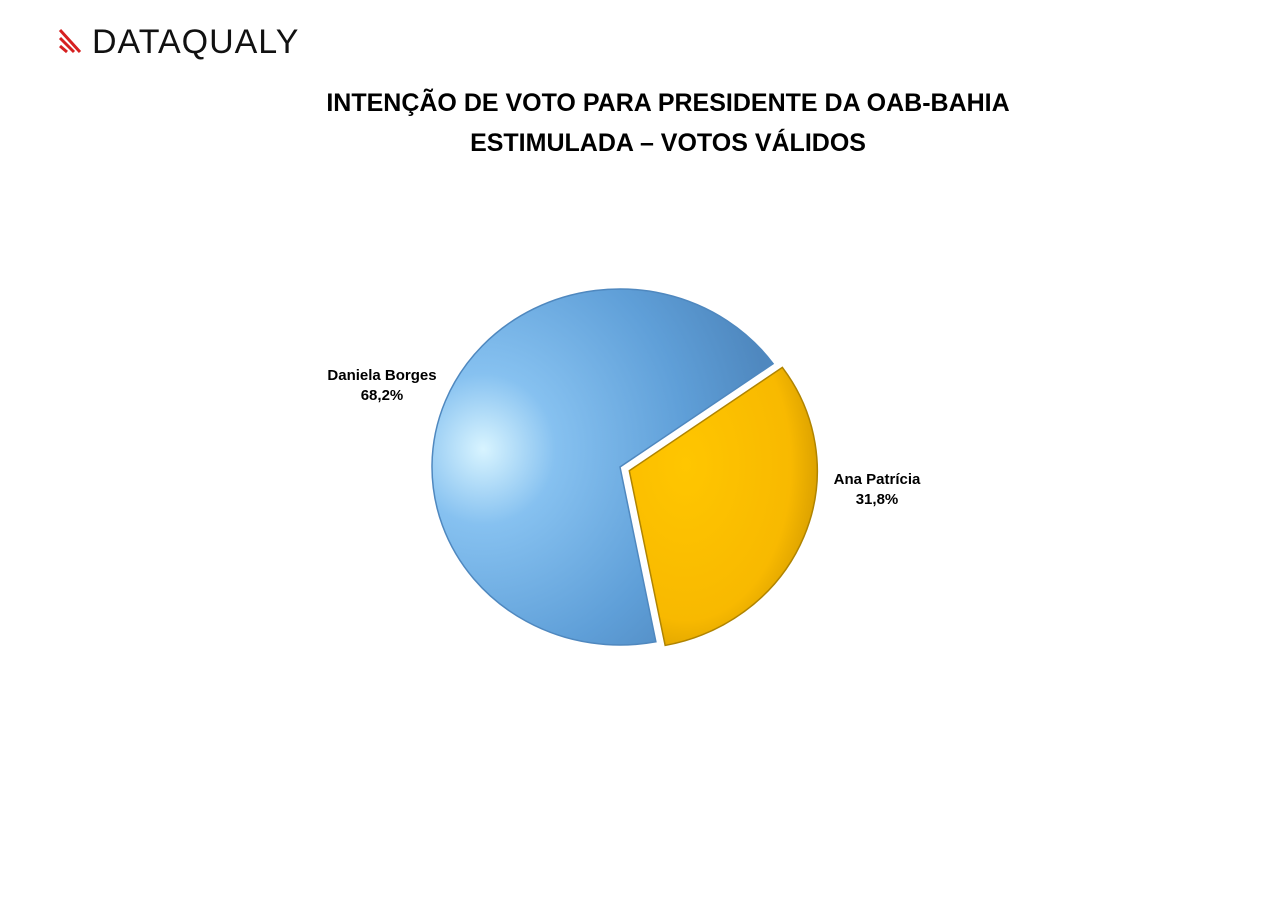 The width and height of the screenshot is (1284, 904). What do you see at coordinates (382, 395) in the screenshot?
I see `slice-value: 68,2%` at bounding box center [382, 395].